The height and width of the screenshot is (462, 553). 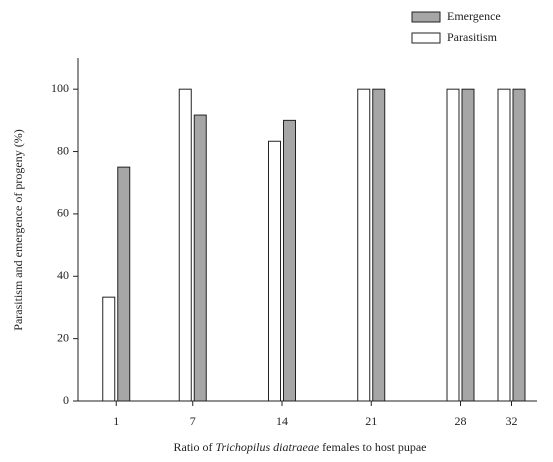 I want to click on x-tick-label: 28, so click(x=461, y=421).